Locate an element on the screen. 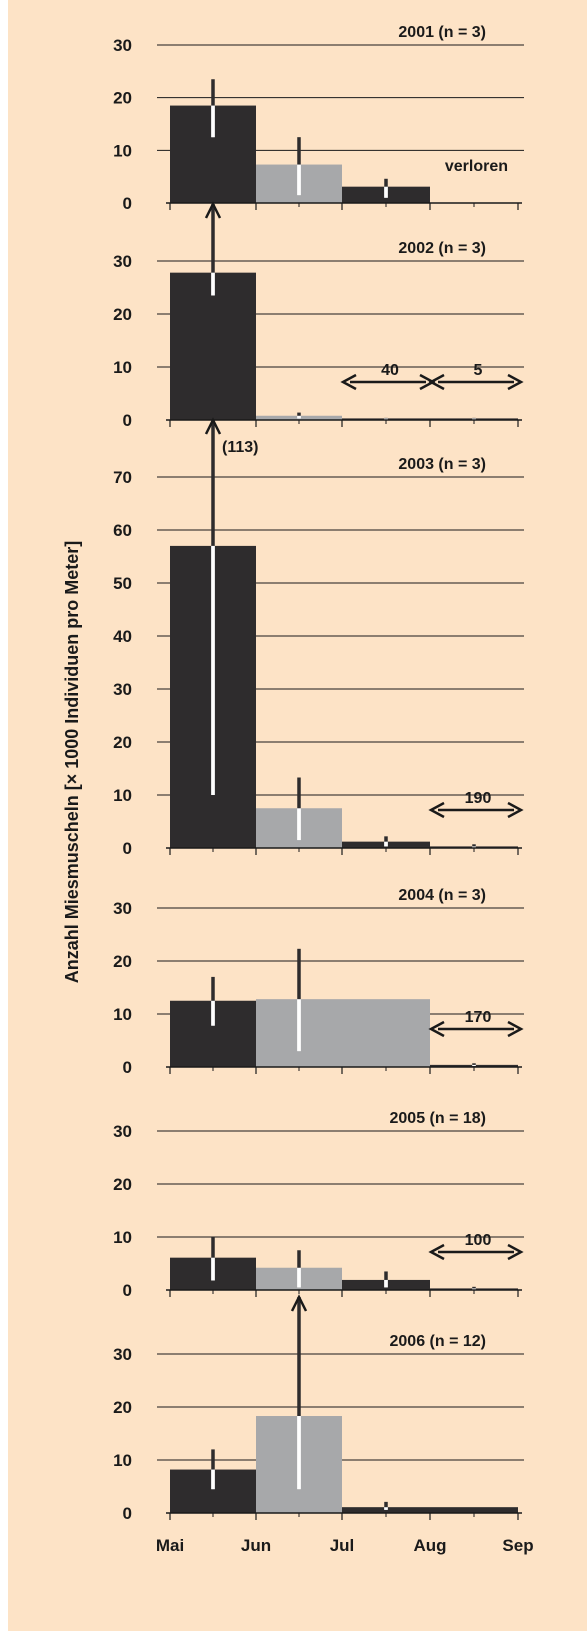 This screenshot has height=1631, width=587. clipped-value-label: (113) is located at coordinates (240, 447).